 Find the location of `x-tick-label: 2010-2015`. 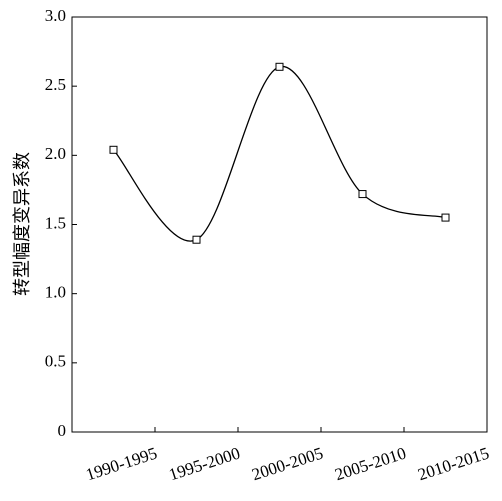

x-tick-label: 2010-2015 is located at coordinates (454, 463).